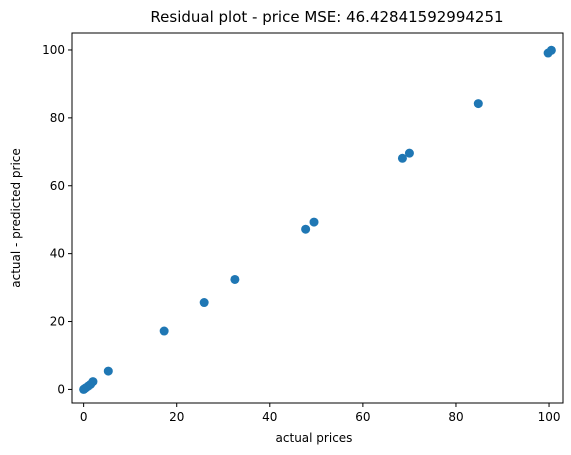  What do you see at coordinates (362, 417) in the screenshot?
I see `x-tick-label: 60` at bounding box center [362, 417].